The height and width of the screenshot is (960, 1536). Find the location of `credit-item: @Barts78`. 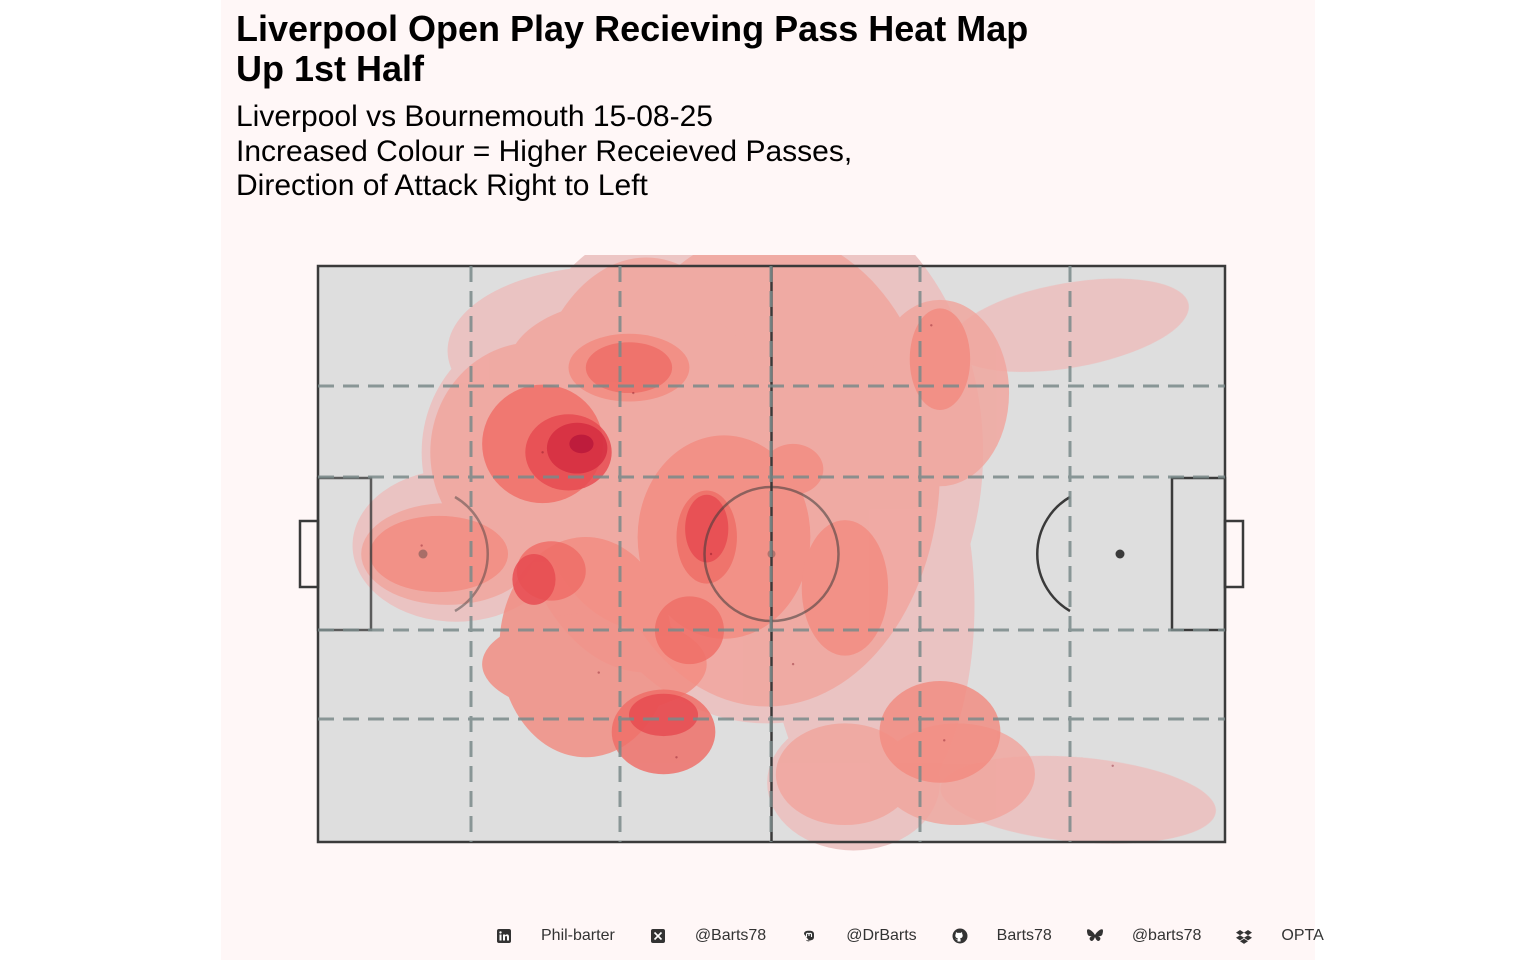

credit-item: @Barts78 is located at coordinates (724, 936).